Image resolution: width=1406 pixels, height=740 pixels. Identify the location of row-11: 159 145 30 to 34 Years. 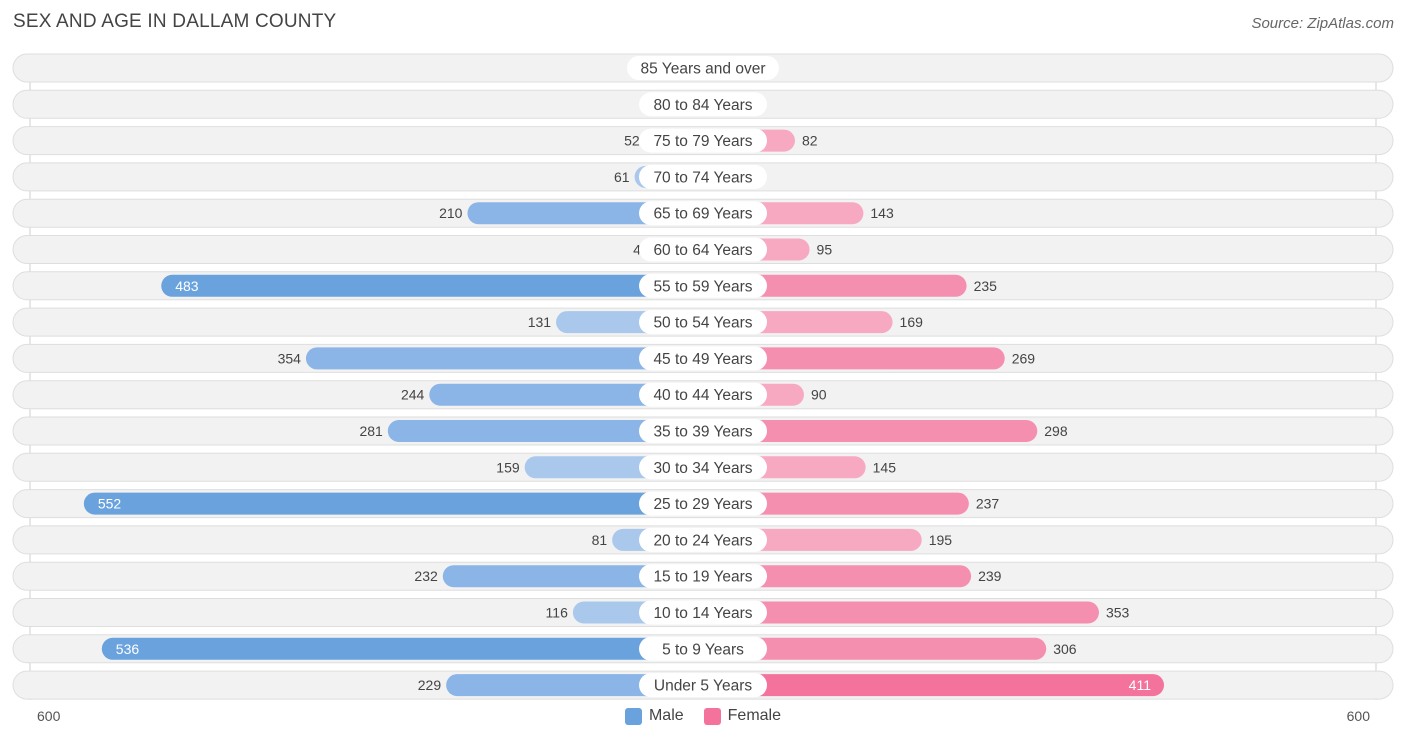
(703, 467).